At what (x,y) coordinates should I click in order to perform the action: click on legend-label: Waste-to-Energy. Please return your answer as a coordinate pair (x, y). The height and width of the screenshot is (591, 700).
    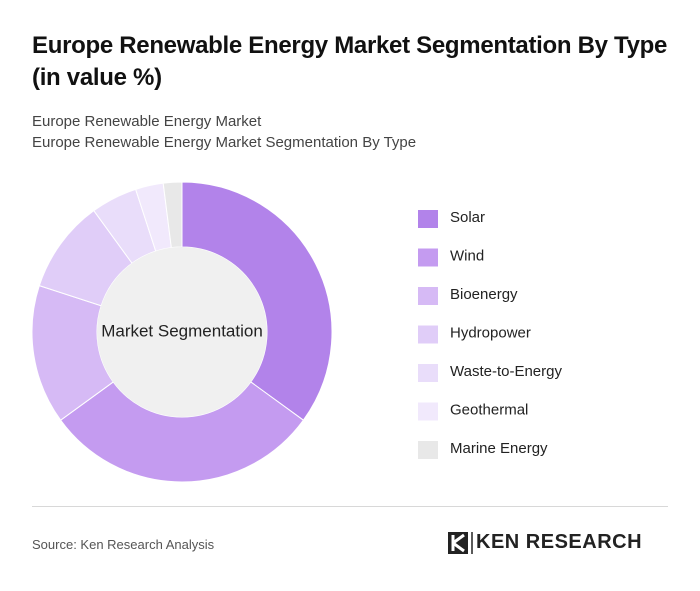
    Looking at the image, I should click on (506, 371).